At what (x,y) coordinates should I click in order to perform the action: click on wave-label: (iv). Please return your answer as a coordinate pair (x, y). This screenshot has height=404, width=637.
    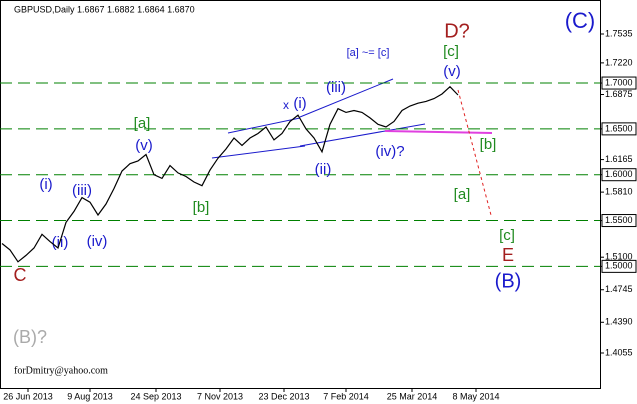
    Looking at the image, I should click on (97, 241).